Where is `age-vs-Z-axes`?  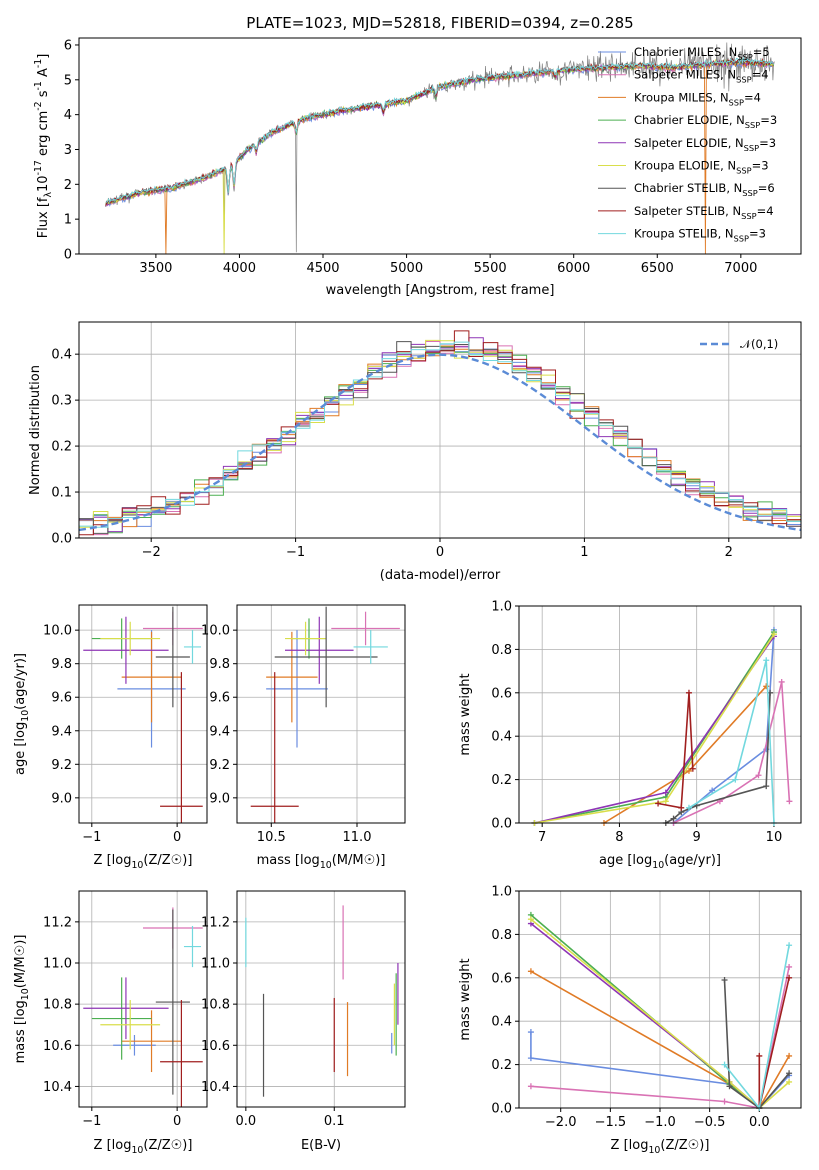 age-vs-Z-axes is located at coordinates (141, 716).